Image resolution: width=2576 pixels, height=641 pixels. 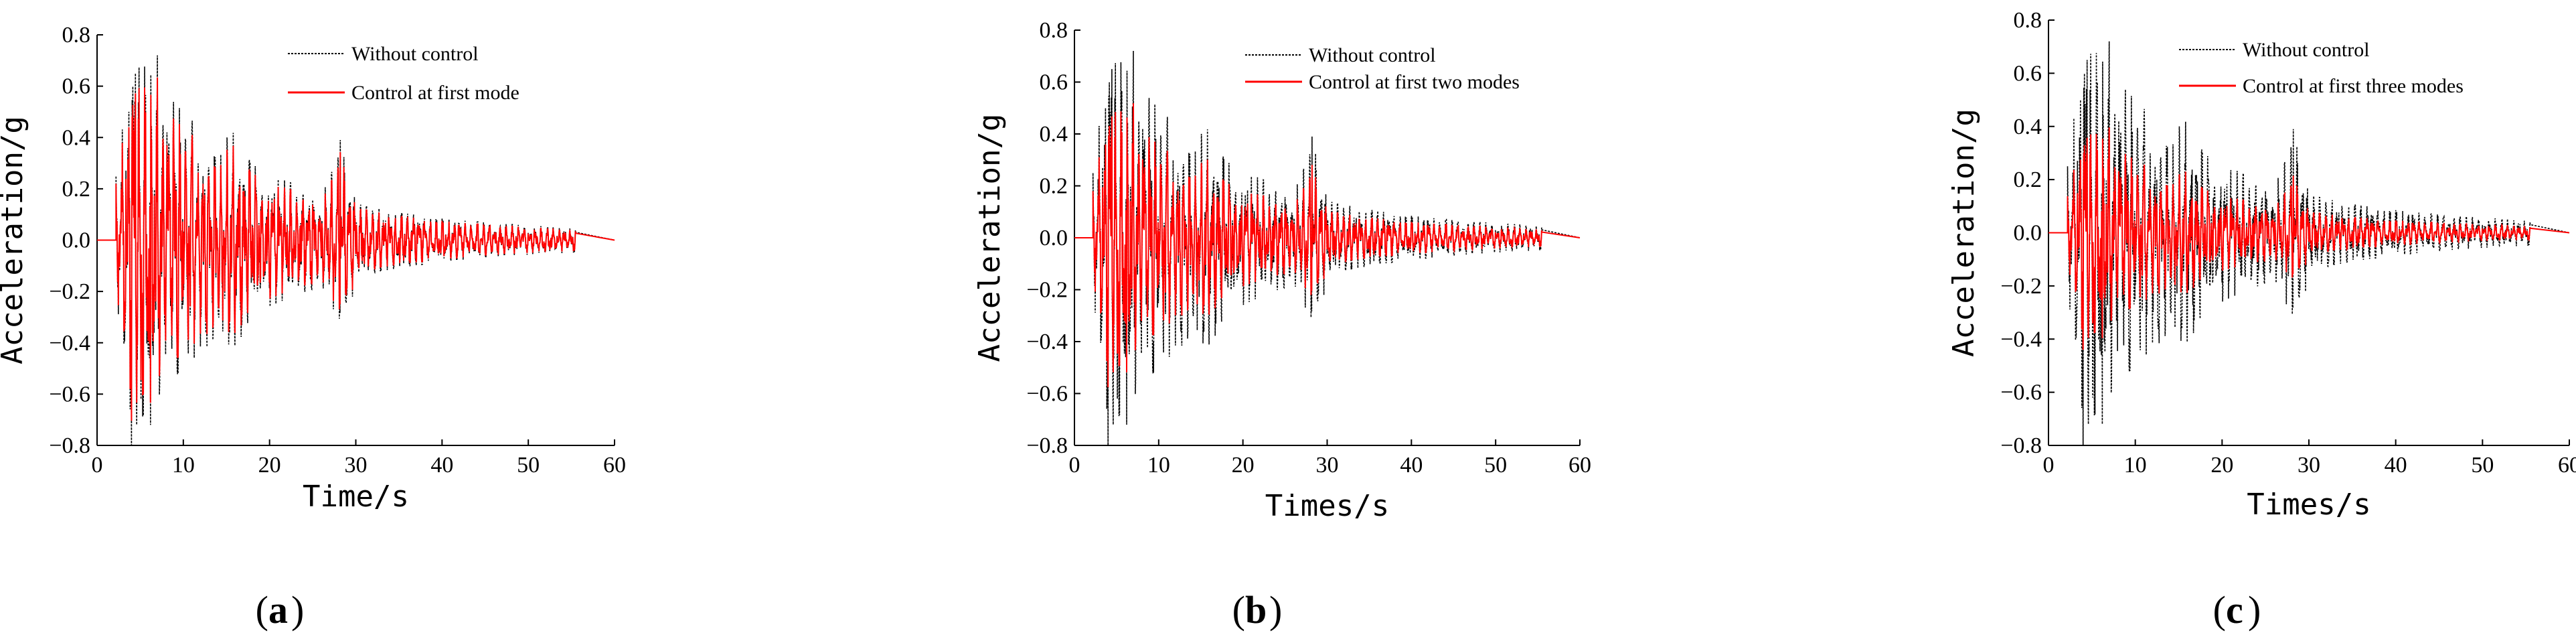 I want to click on panel-c: ( c ), so click(x=2237, y=610).